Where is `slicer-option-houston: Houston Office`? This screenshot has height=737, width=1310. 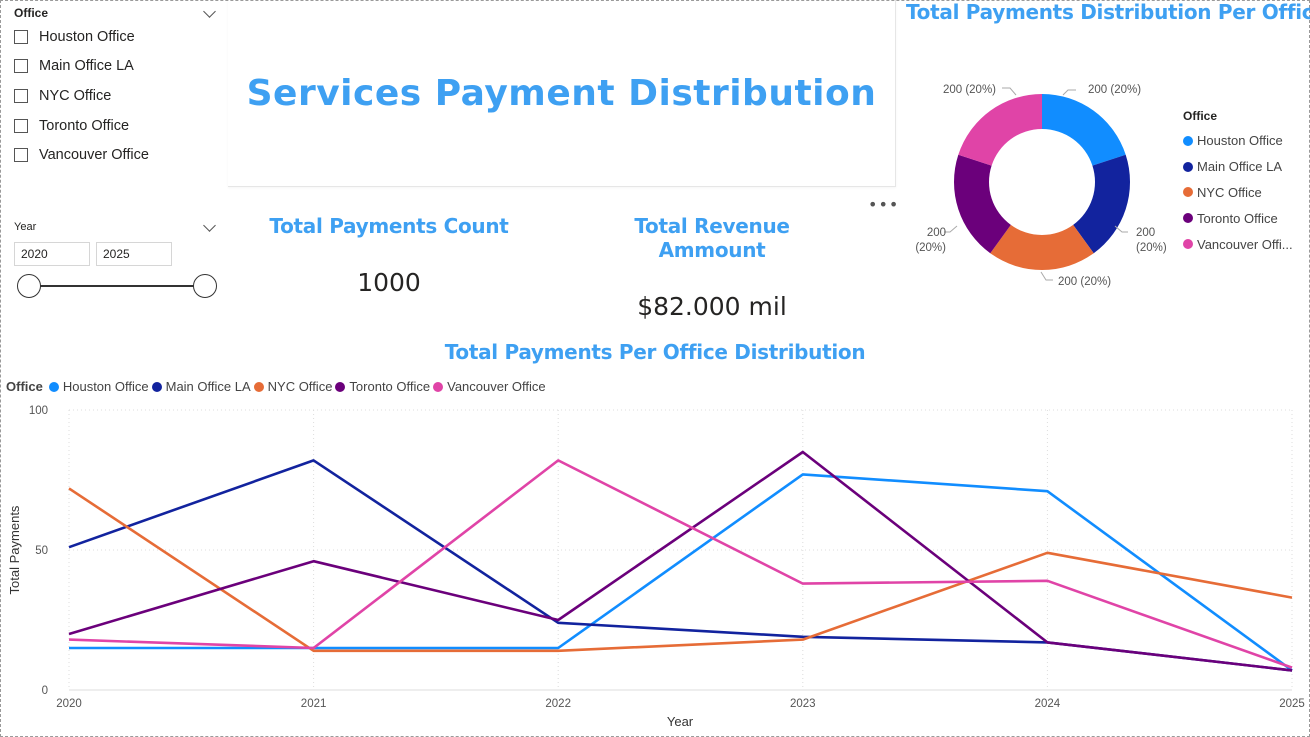
slicer-option-houston: Houston Office is located at coordinates (117, 37).